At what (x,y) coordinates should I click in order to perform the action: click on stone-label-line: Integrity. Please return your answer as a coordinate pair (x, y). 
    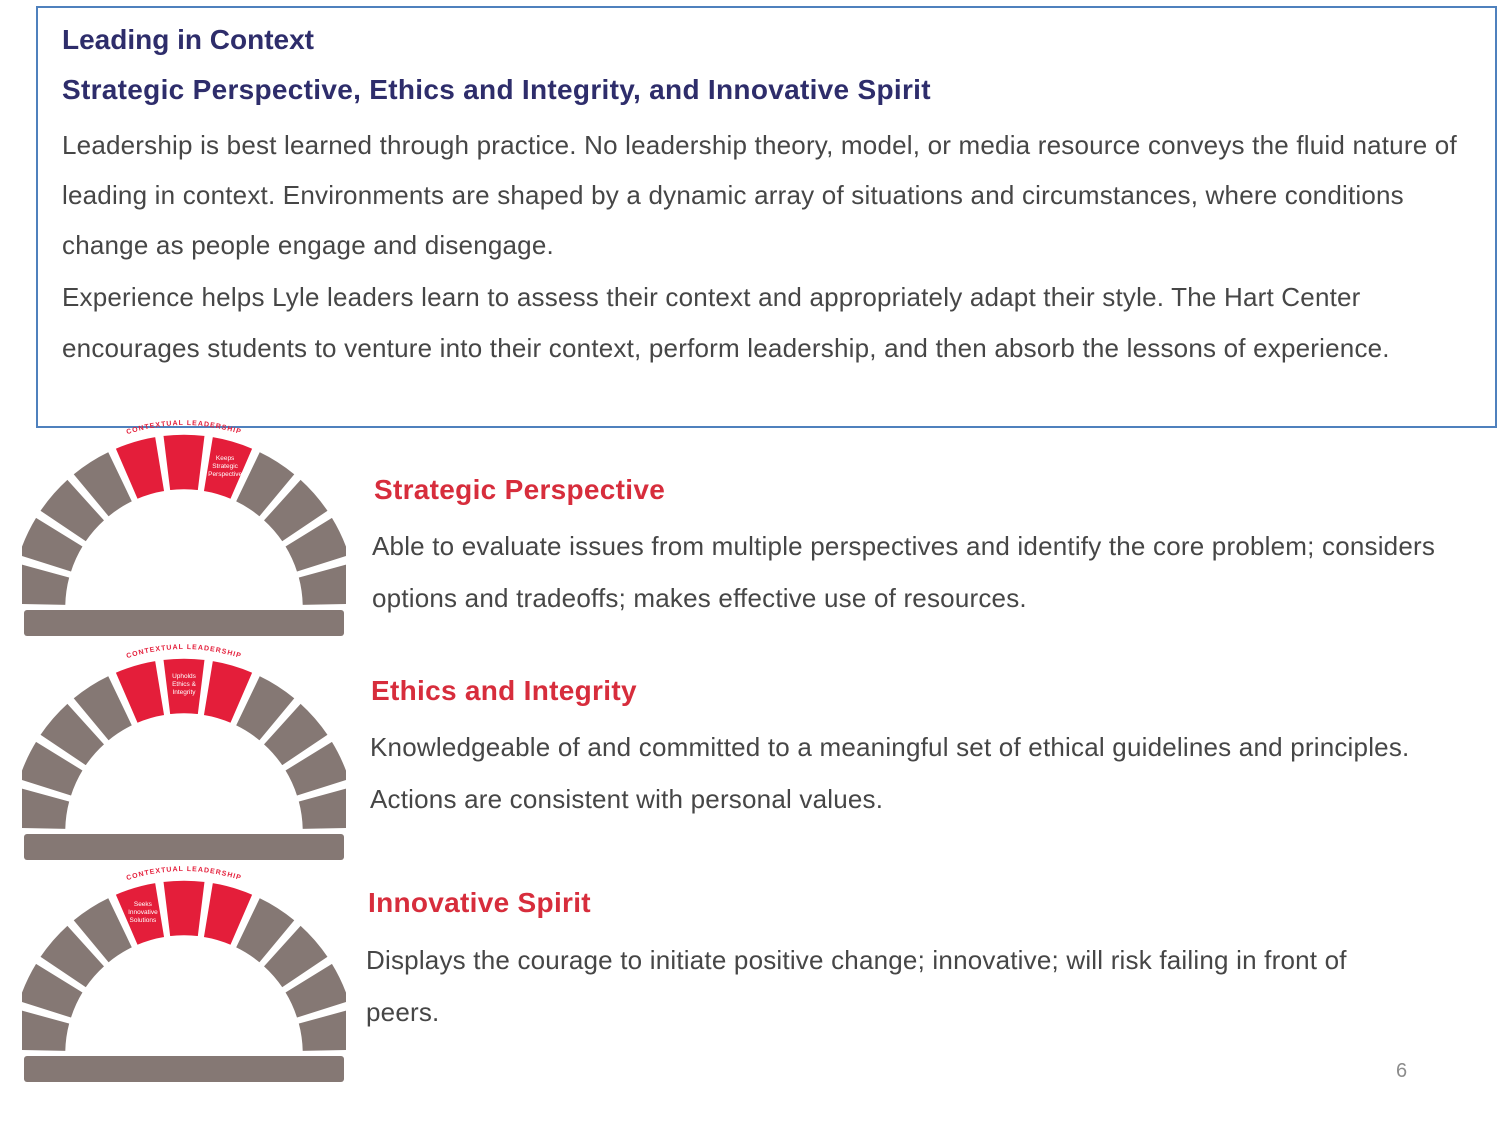
    Looking at the image, I should click on (184, 692).